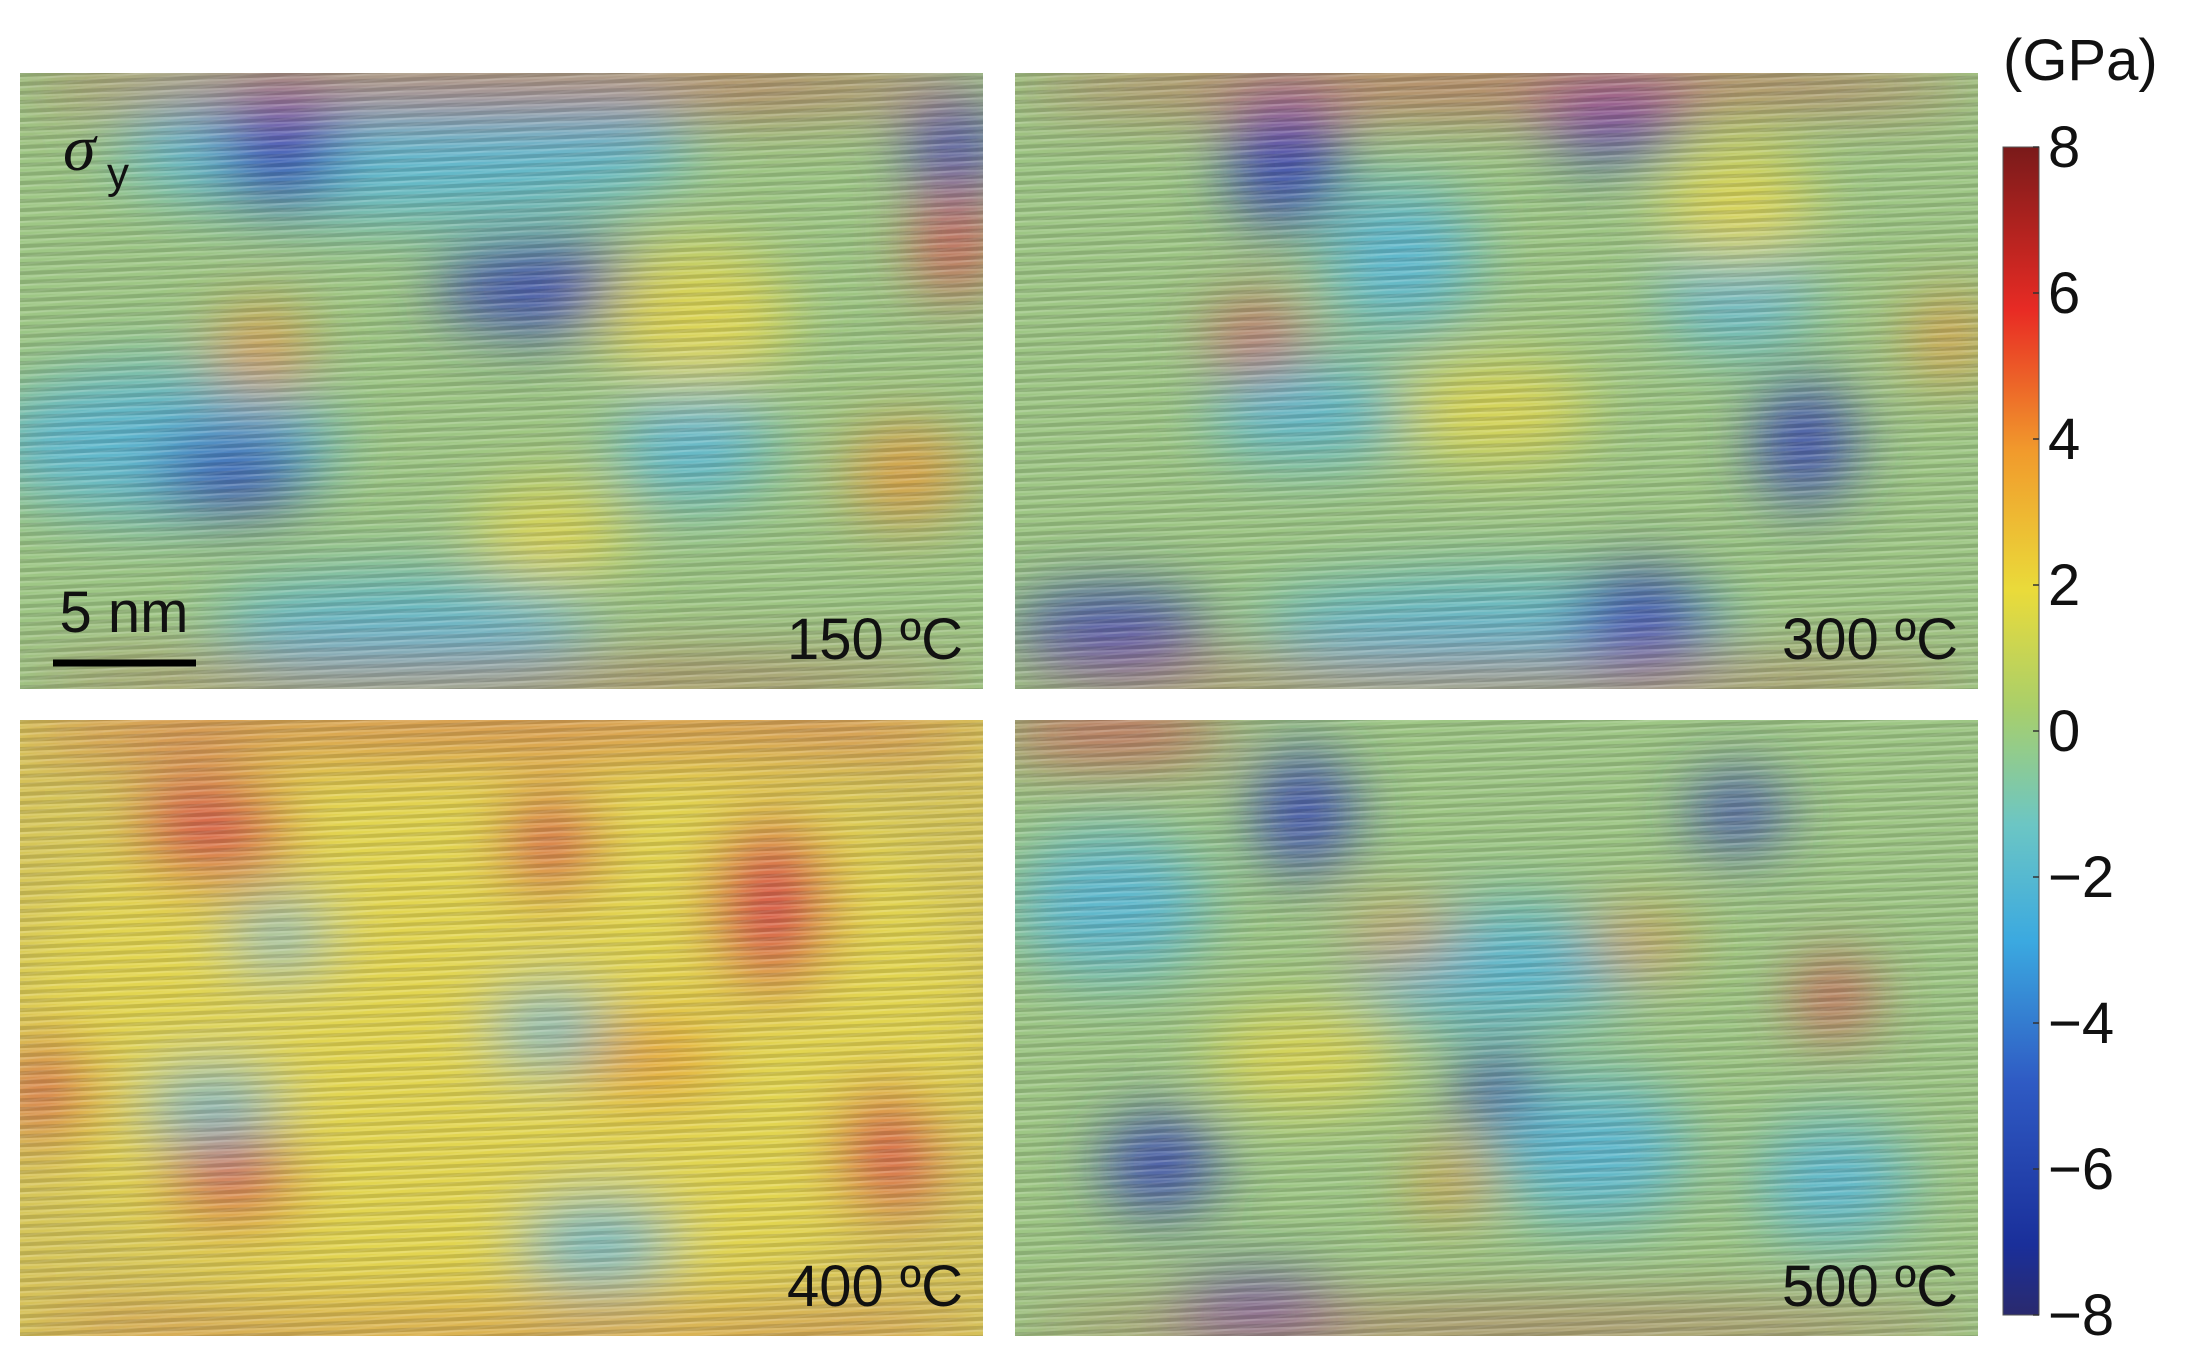 The width and height of the screenshot is (2193, 1371). Describe the element at coordinates (1870, 639) in the screenshot. I see `temperature-label: 300 ºC` at that location.